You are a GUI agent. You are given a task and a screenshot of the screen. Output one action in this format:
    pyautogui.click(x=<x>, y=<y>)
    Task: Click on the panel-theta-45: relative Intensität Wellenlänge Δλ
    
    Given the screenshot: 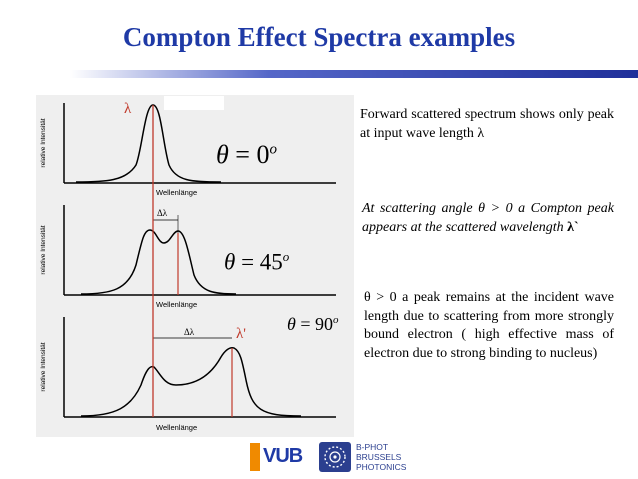 What is the action you would take?
    pyautogui.click(x=188, y=257)
    